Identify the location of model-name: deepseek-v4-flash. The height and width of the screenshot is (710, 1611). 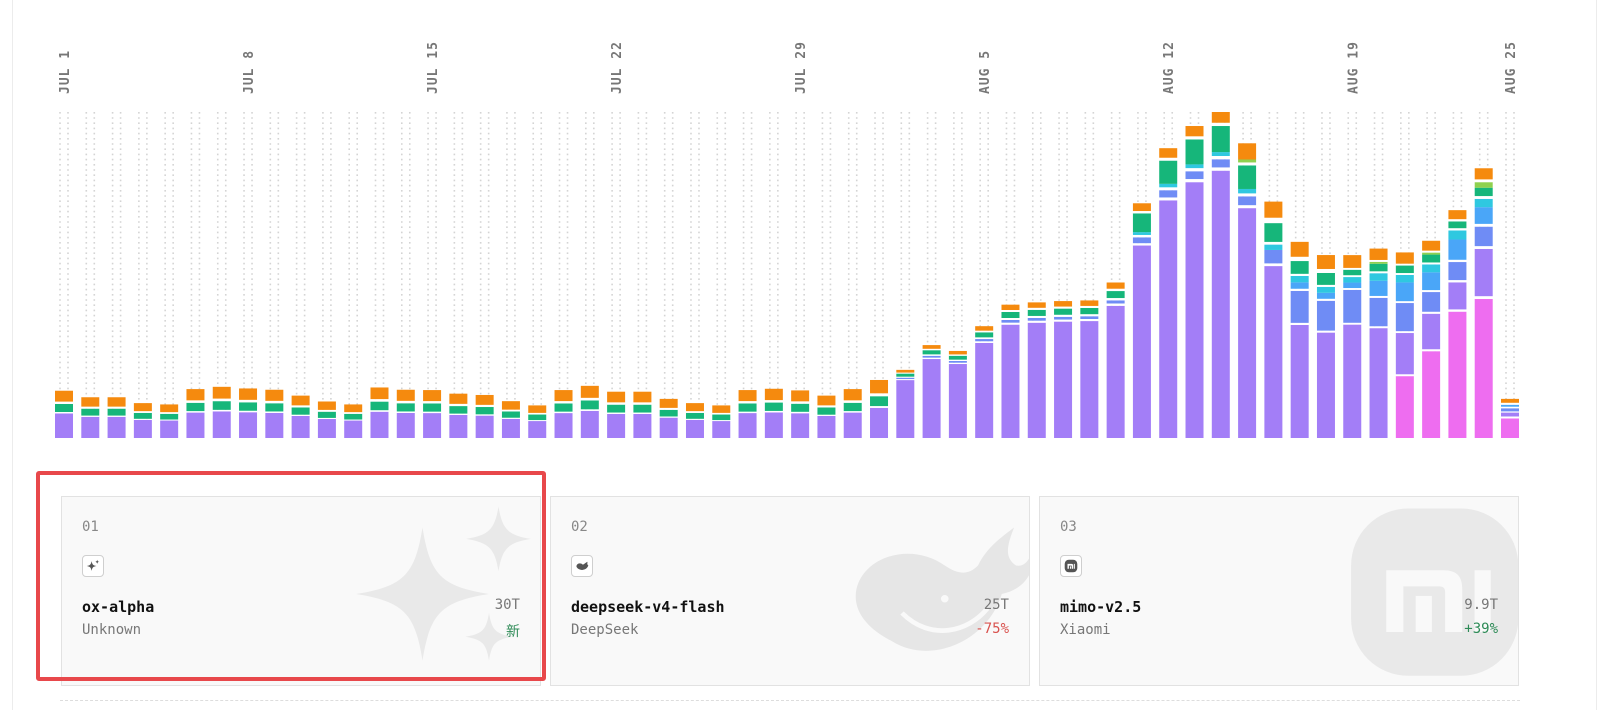
(648, 607).